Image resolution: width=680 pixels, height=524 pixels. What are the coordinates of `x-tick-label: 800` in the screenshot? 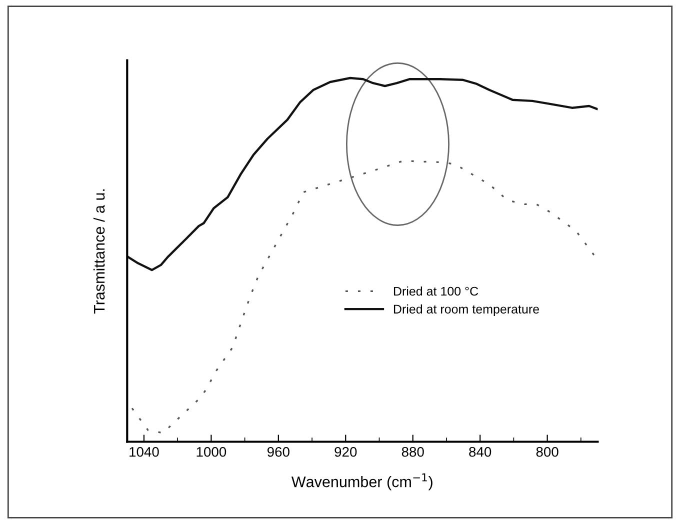 It's located at (547, 451).